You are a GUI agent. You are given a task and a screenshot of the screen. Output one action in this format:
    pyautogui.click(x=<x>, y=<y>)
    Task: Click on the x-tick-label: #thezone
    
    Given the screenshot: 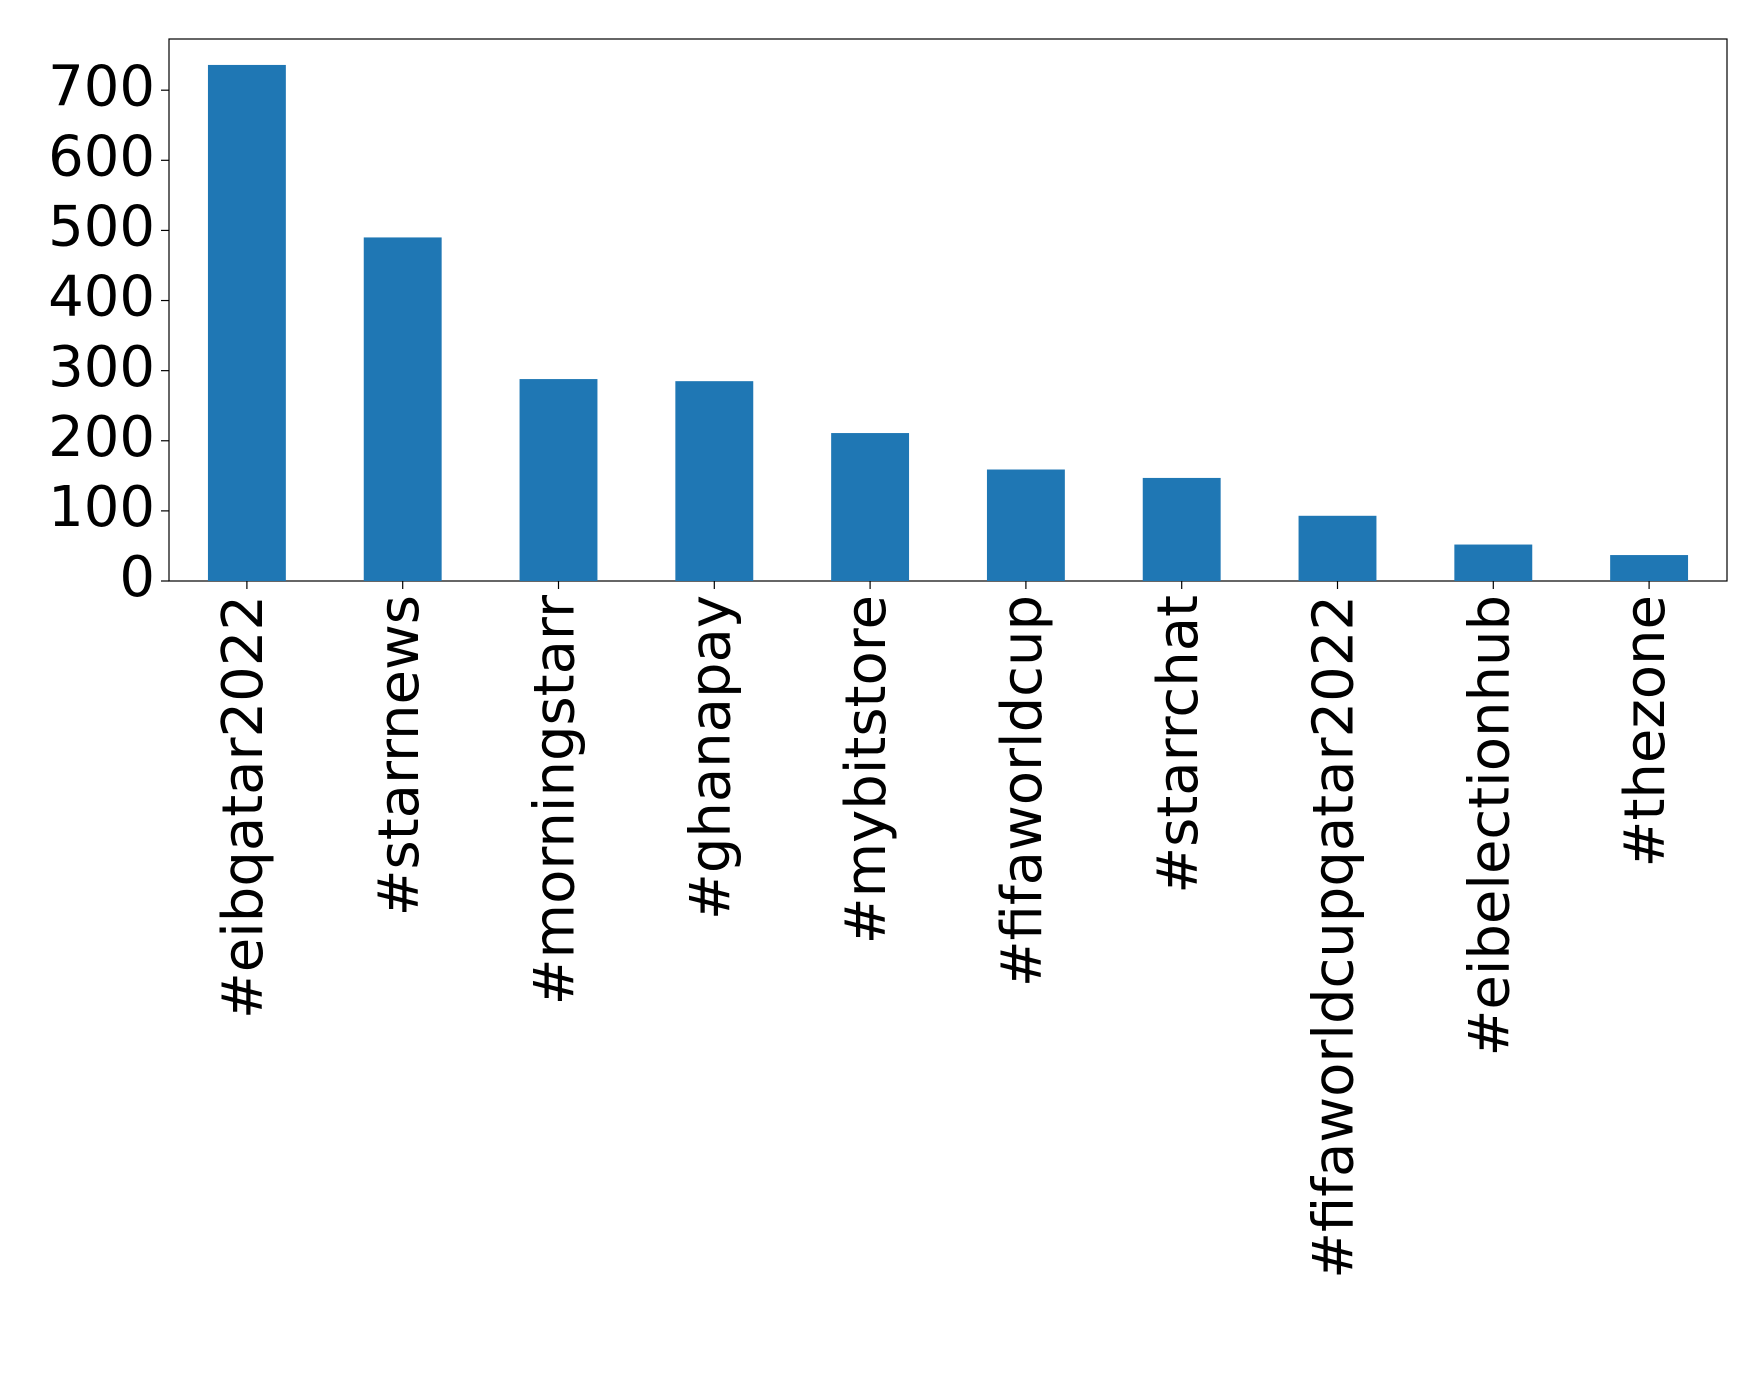 What is the action you would take?
    pyautogui.click(x=1645, y=731)
    